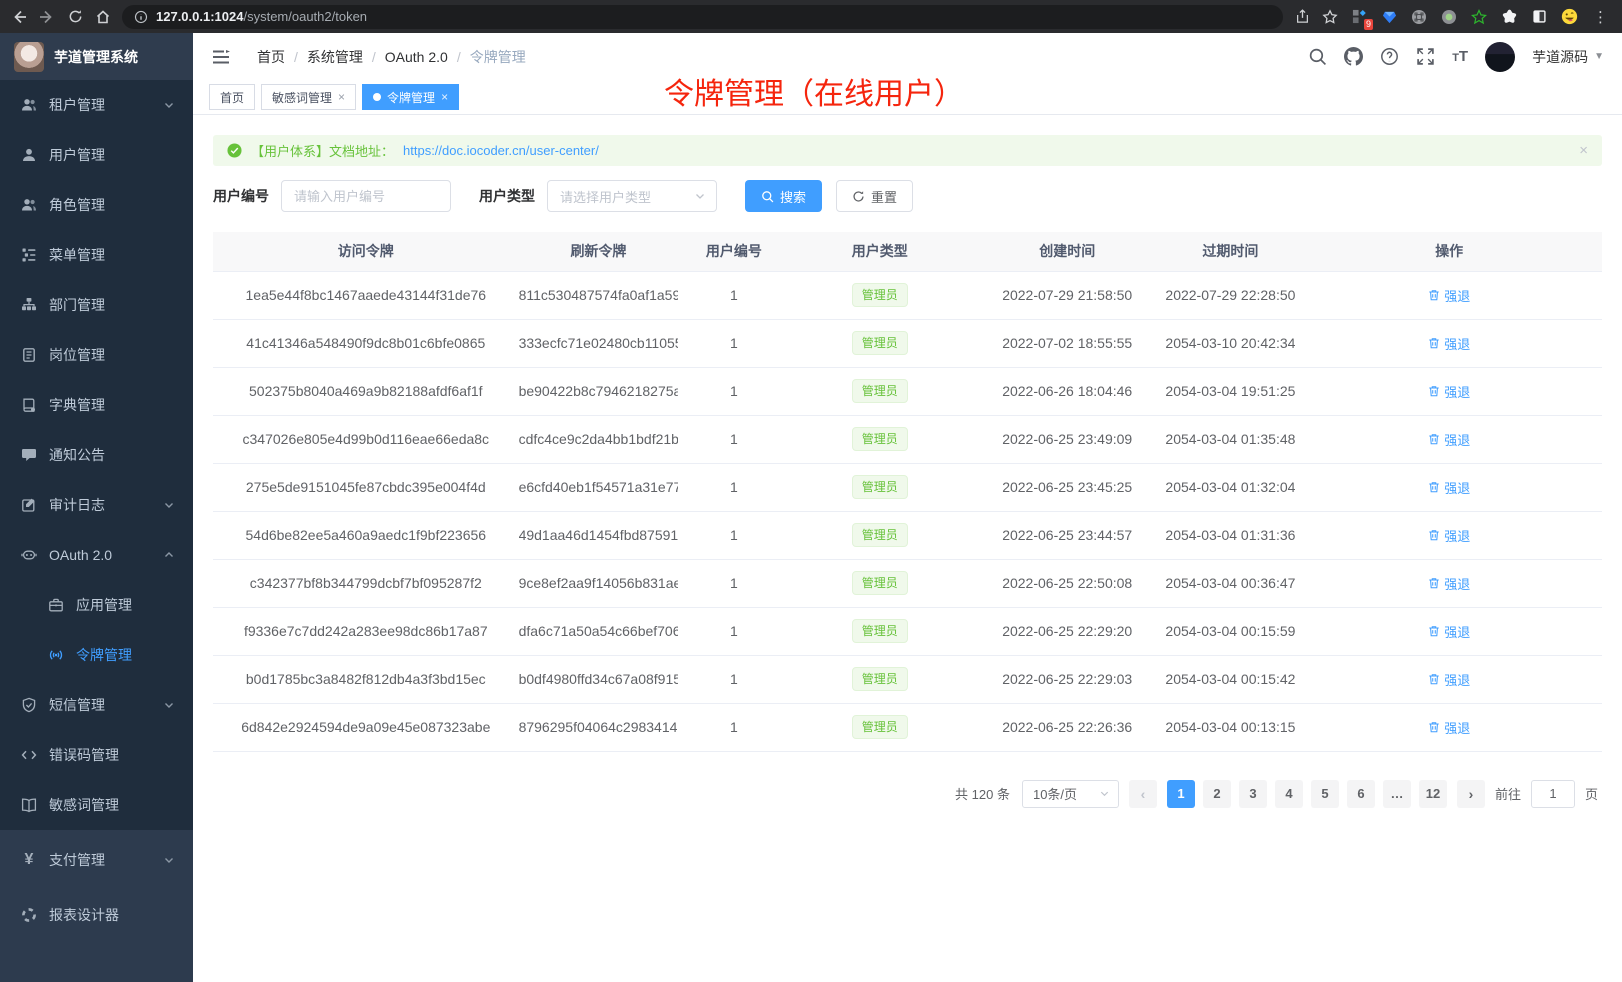 The width and height of the screenshot is (1622, 982). I want to click on github-icon, so click(1354, 56).